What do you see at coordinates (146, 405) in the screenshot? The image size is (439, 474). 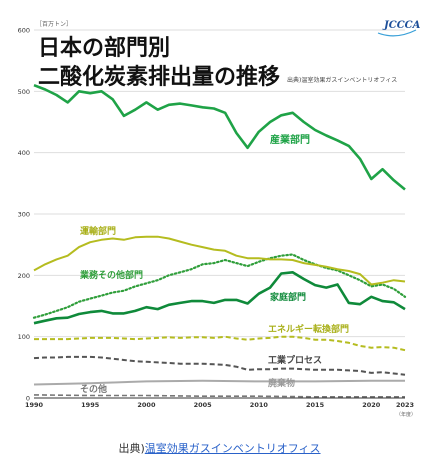 I see `x-tick-label: 2000` at bounding box center [146, 405].